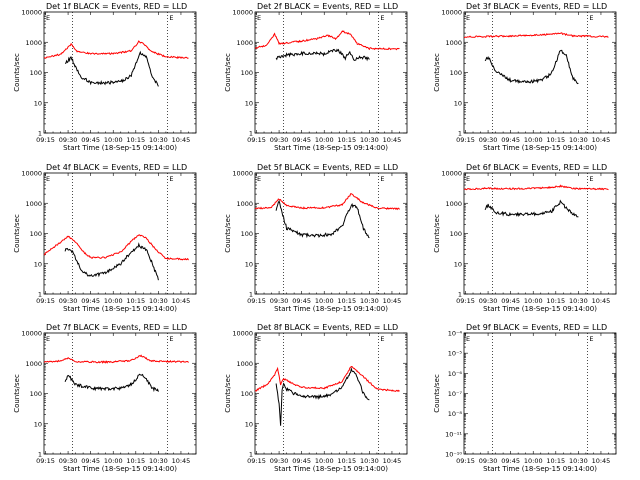  What do you see at coordinates (327, 167) in the screenshot?
I see `panel-title: Det 5f BLACK = Events, RED = LLD` at bounding box center [327, 167].